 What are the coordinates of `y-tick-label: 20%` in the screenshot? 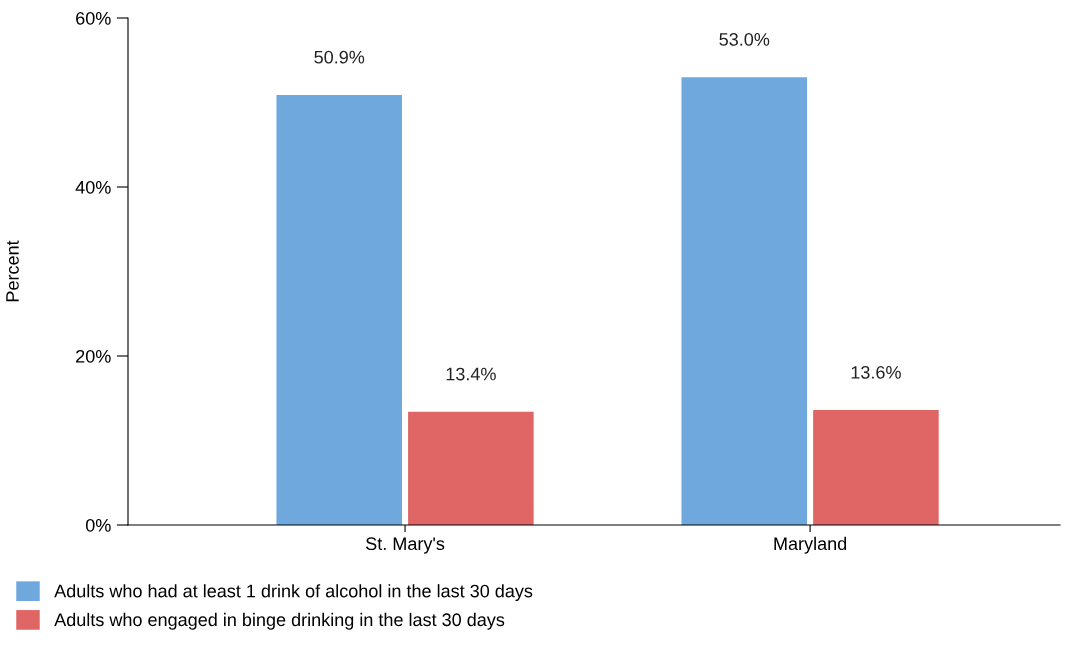 It's located at (93, 356).